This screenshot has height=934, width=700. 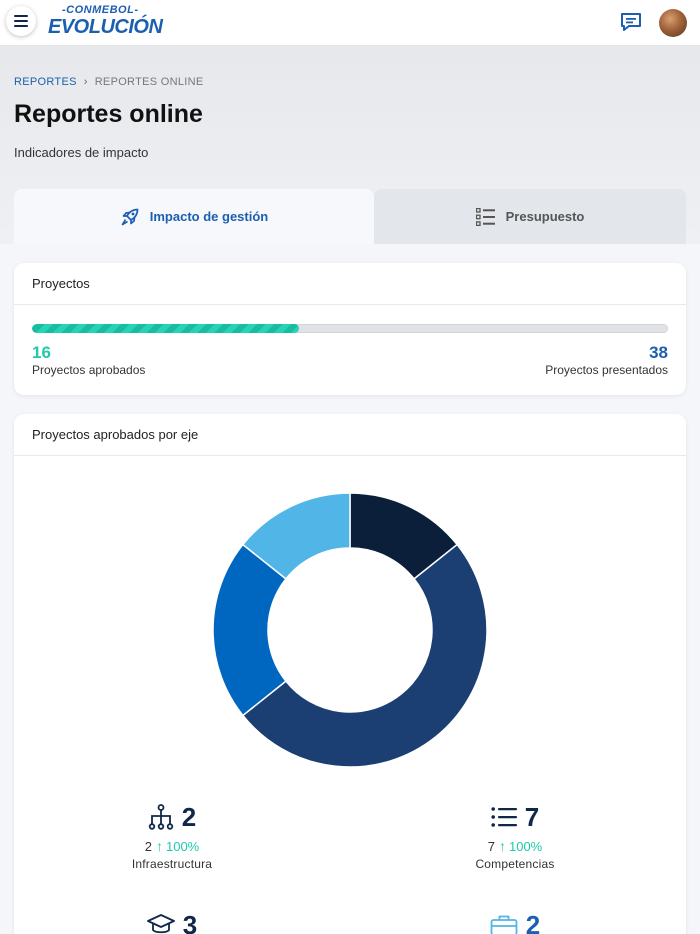 I want to click on axis-stat-competencias: 7 7 ↑ 100% Competencias, so click(x=515, y=836).